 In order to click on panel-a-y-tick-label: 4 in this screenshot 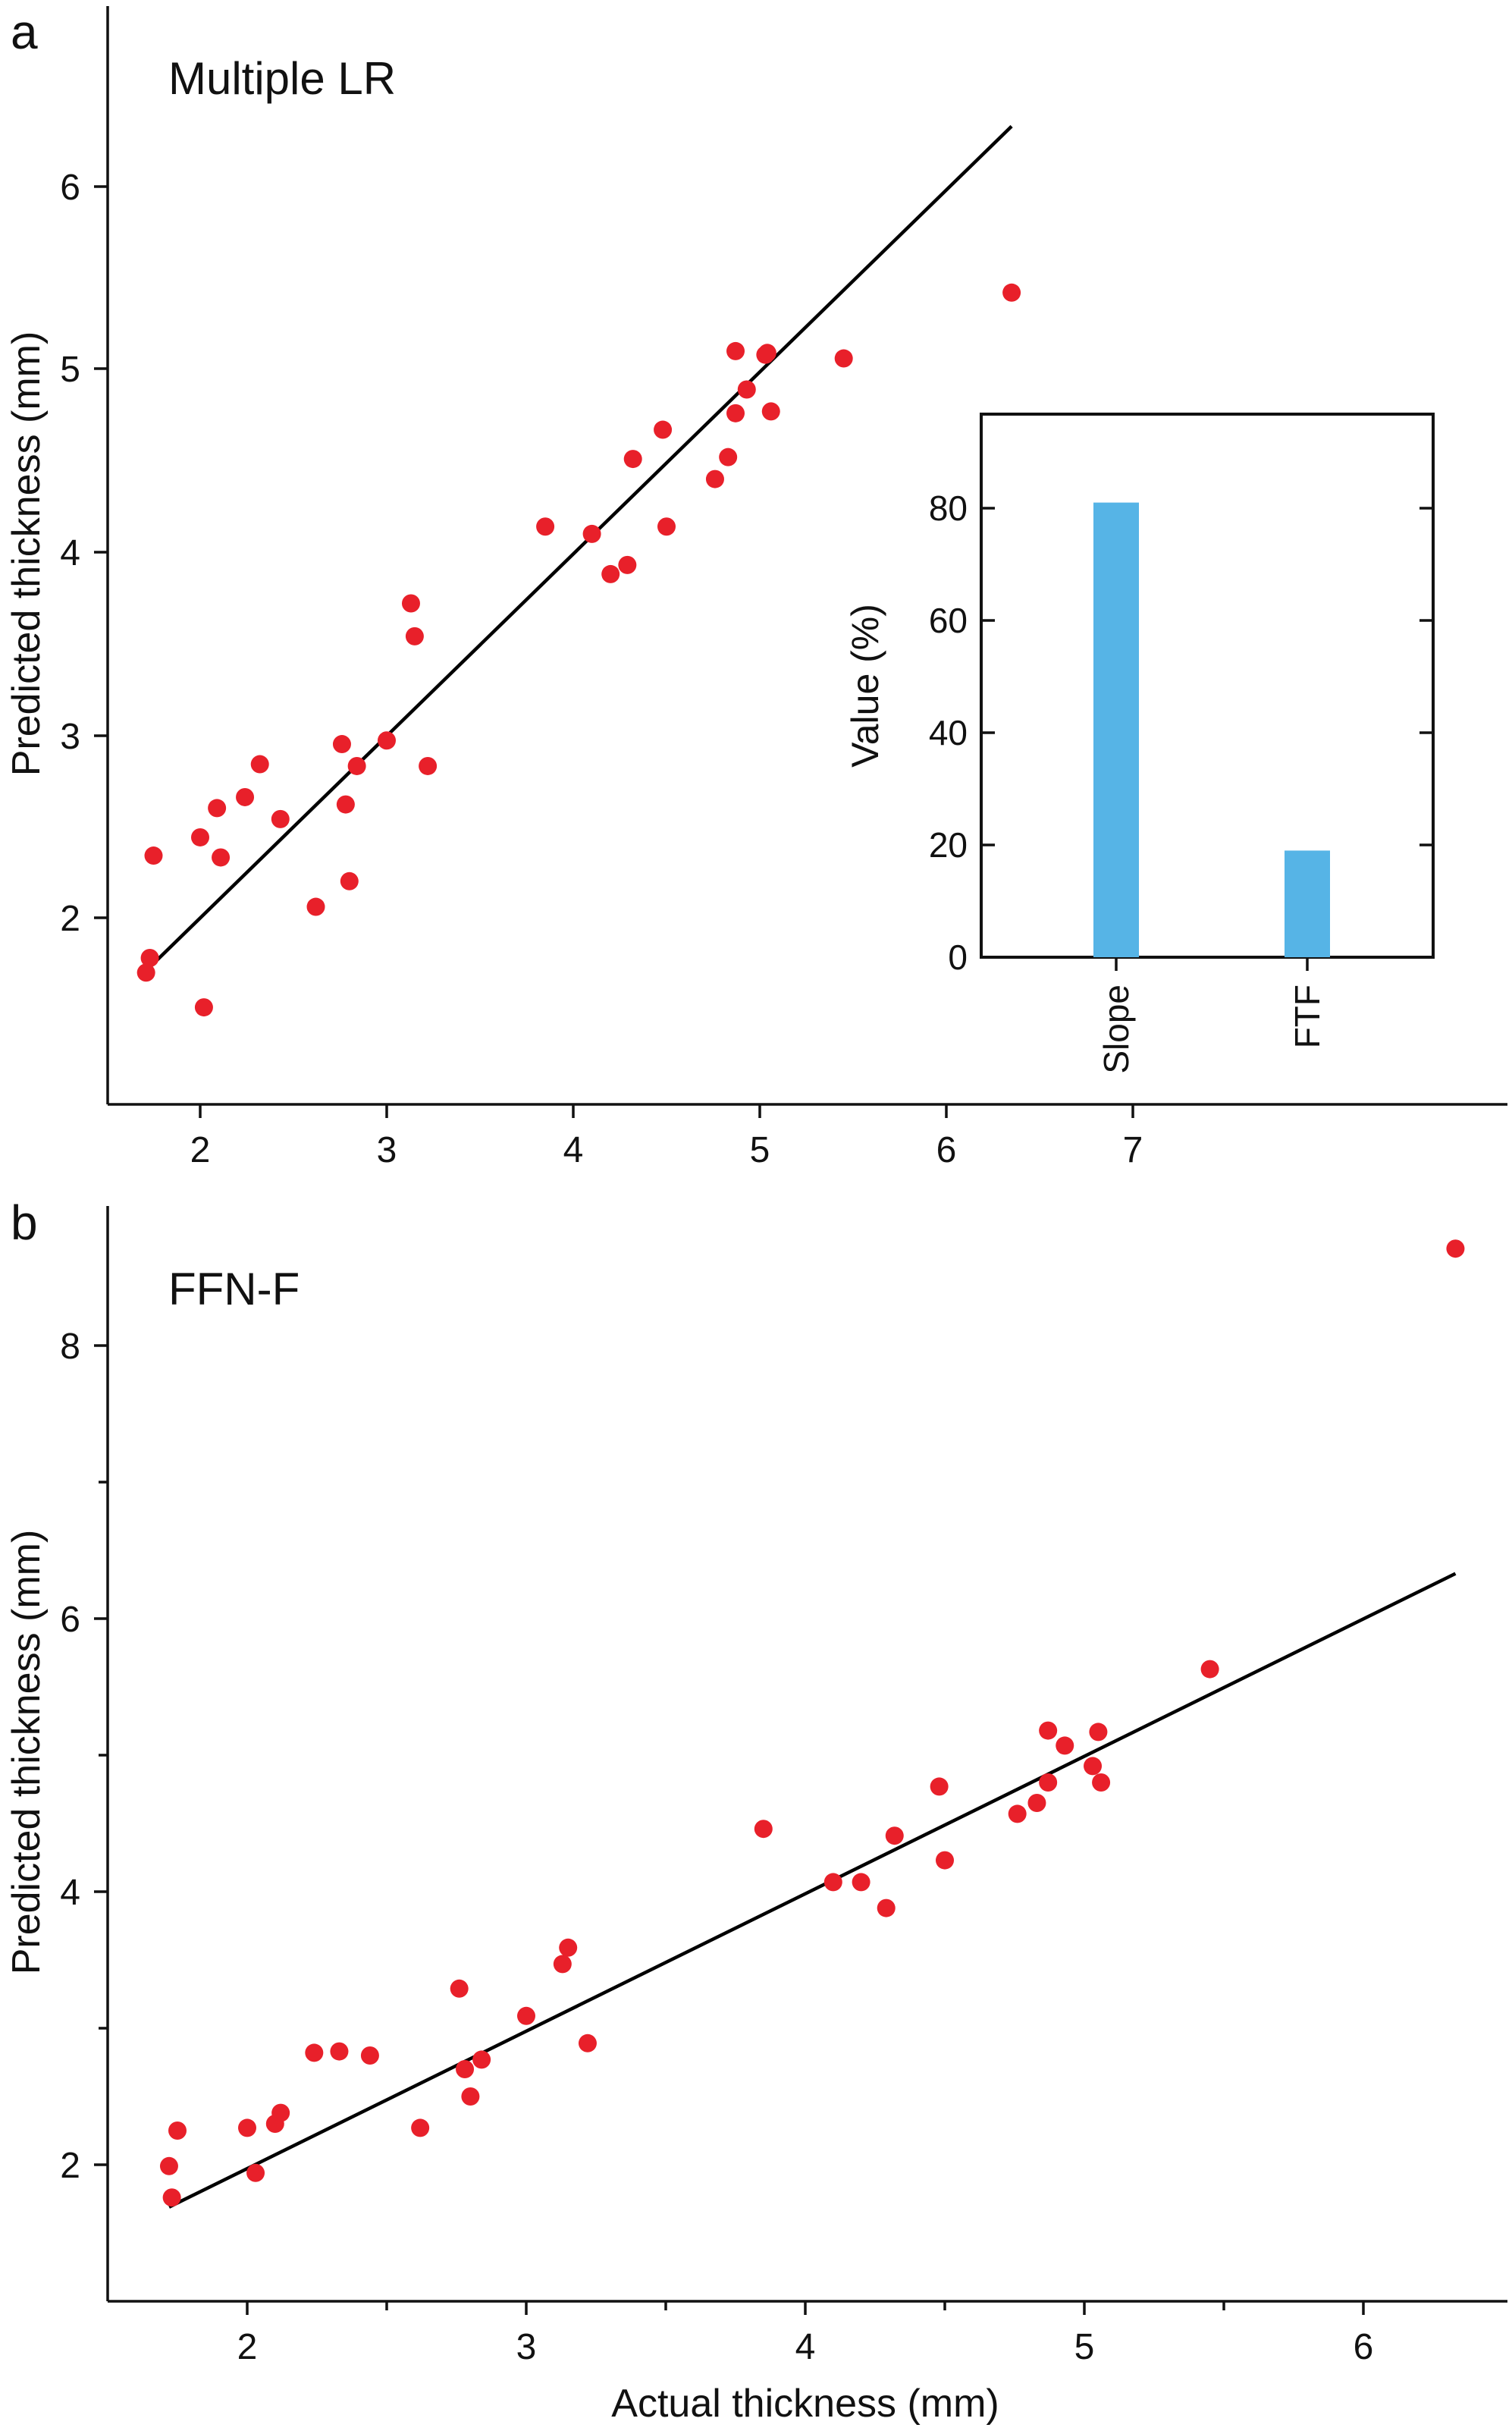, I will do `click(70, 553)`.